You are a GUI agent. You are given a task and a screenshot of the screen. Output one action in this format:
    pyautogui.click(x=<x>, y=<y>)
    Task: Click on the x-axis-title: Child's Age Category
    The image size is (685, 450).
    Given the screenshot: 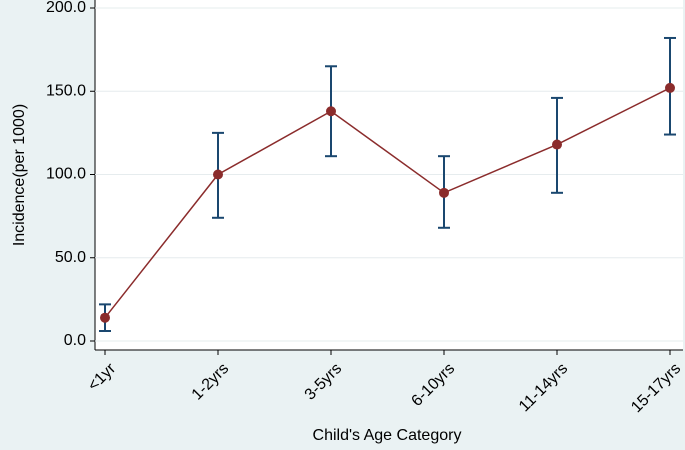 What is the action you would take?
    pyautogui.click(x=387, y=435)
    